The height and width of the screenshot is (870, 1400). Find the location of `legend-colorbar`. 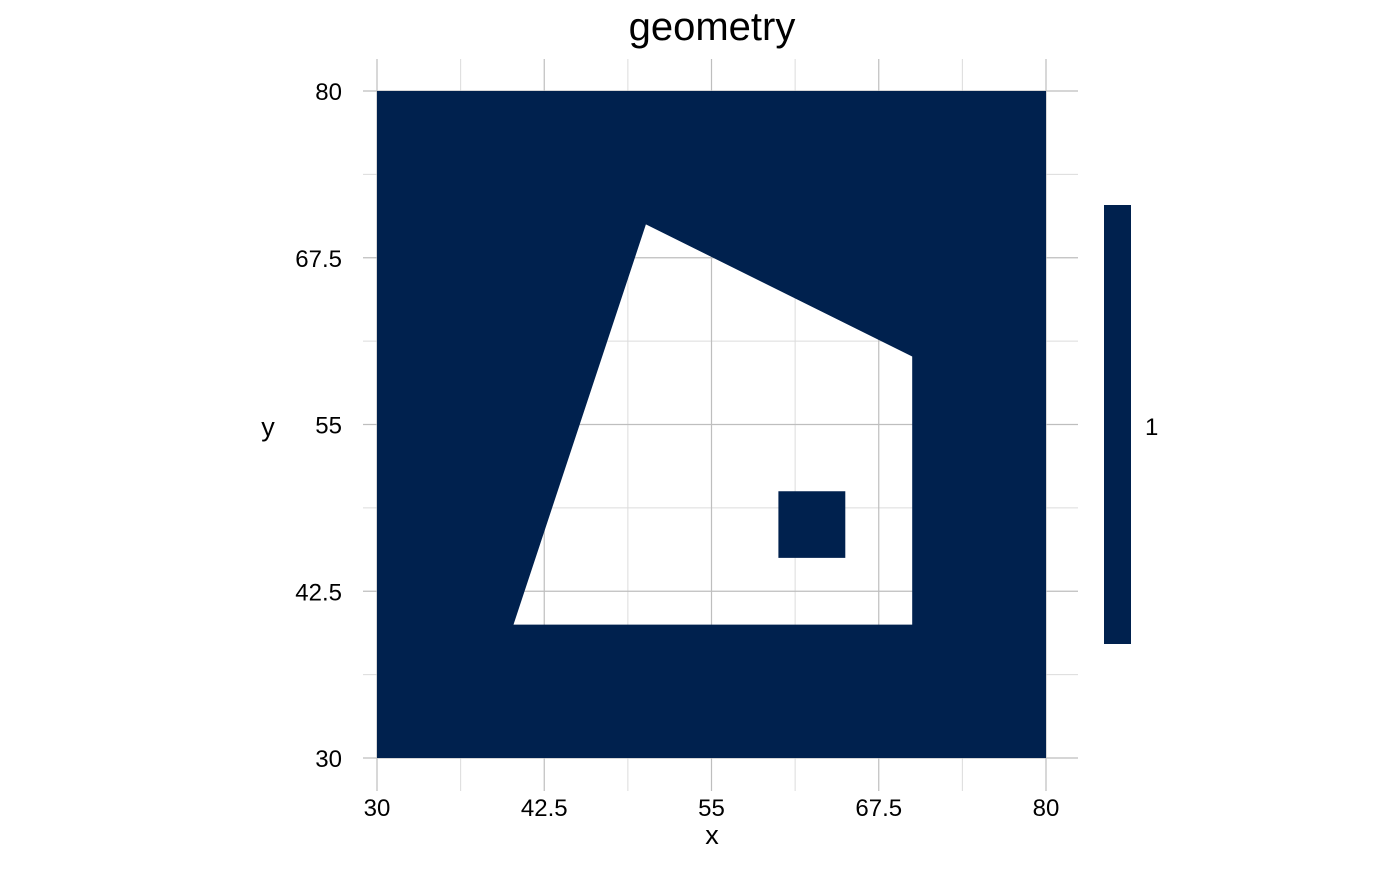

legend-colorbar is located at coordinates (1117, 424).